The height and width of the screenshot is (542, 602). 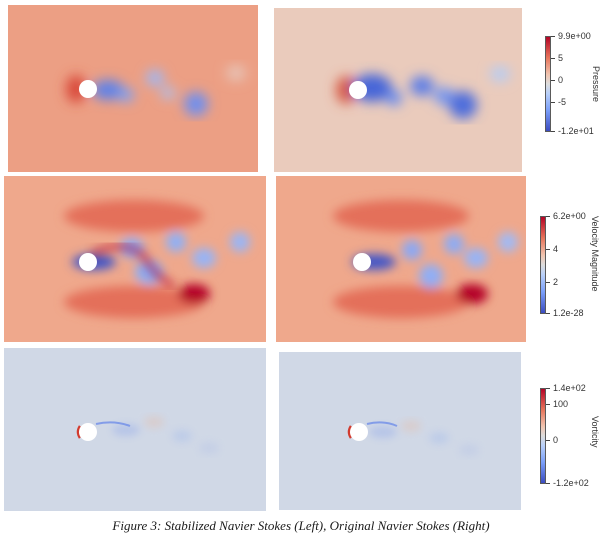 I want to click on pressure-panel-left, so click(x=133, y=88).